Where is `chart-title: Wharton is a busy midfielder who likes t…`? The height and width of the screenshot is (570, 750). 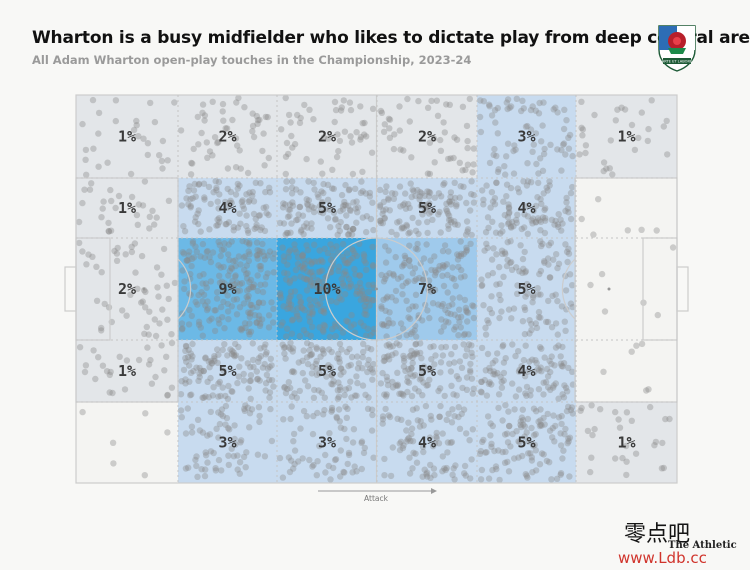 chart-title: Wharton is a busy midfielder who likes t… is located at coordinates (391, 38).